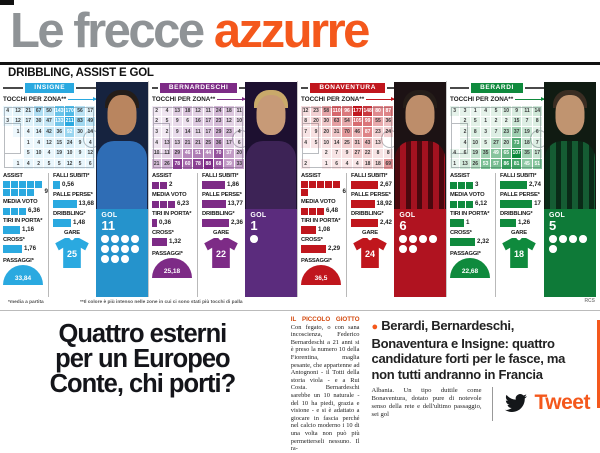 This screenshot has height=453, width=600. What do you see at coordinates (537, 203) in the screenshot?
I see `palle-perse-value: 17` at bounding box center [537, 203].